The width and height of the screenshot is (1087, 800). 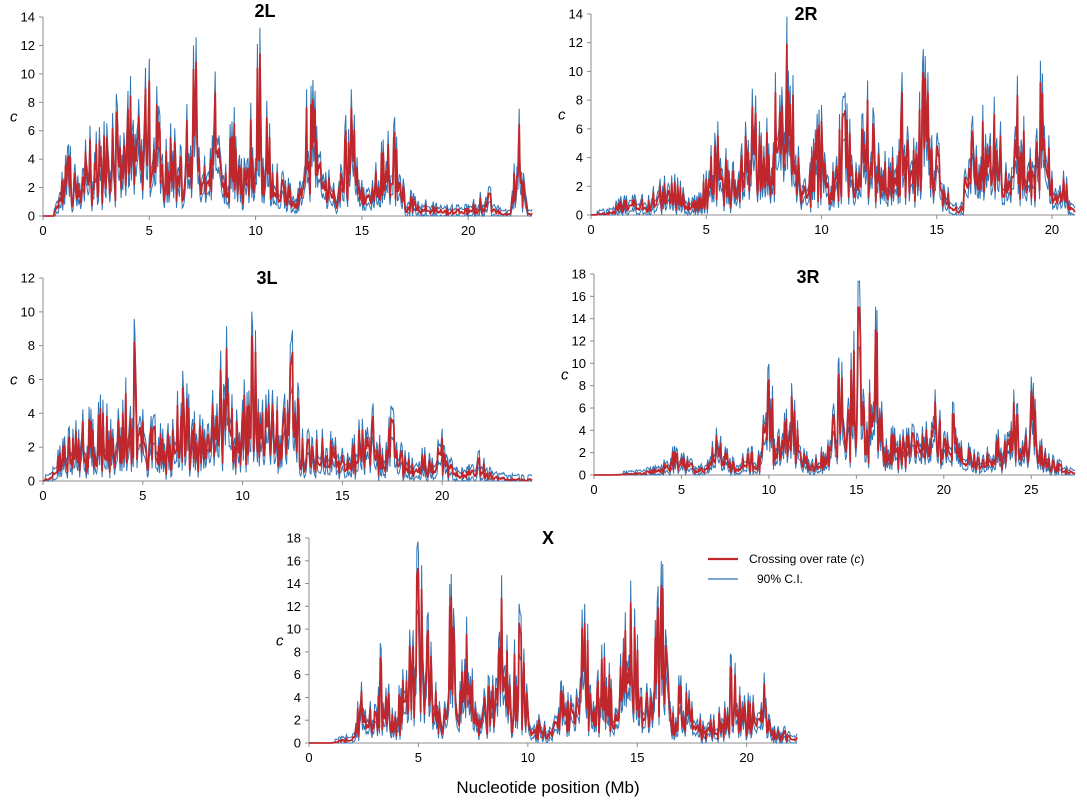 What do you see at coordinates (548, 538) in the screenshot?
I see `panel-title: X` at bounding box center [548, 538].